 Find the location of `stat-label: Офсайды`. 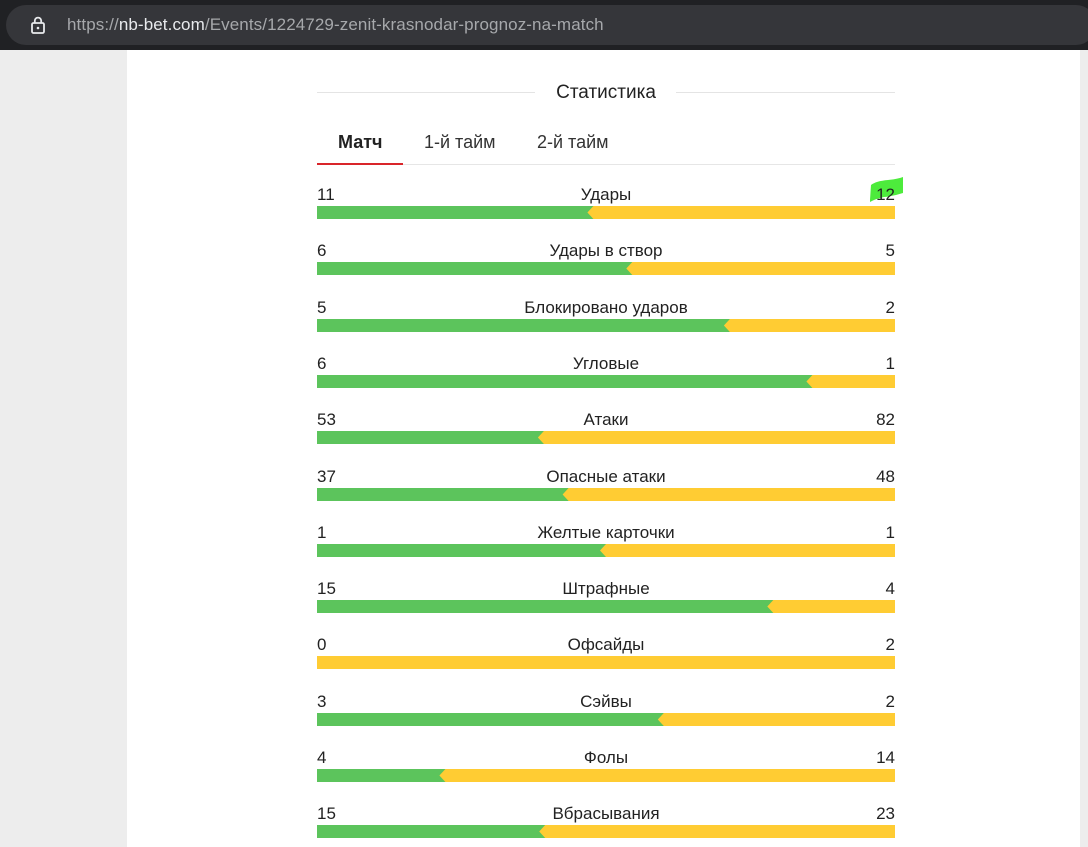

stat-label: Офсайды is located at coordinates (606, 644).